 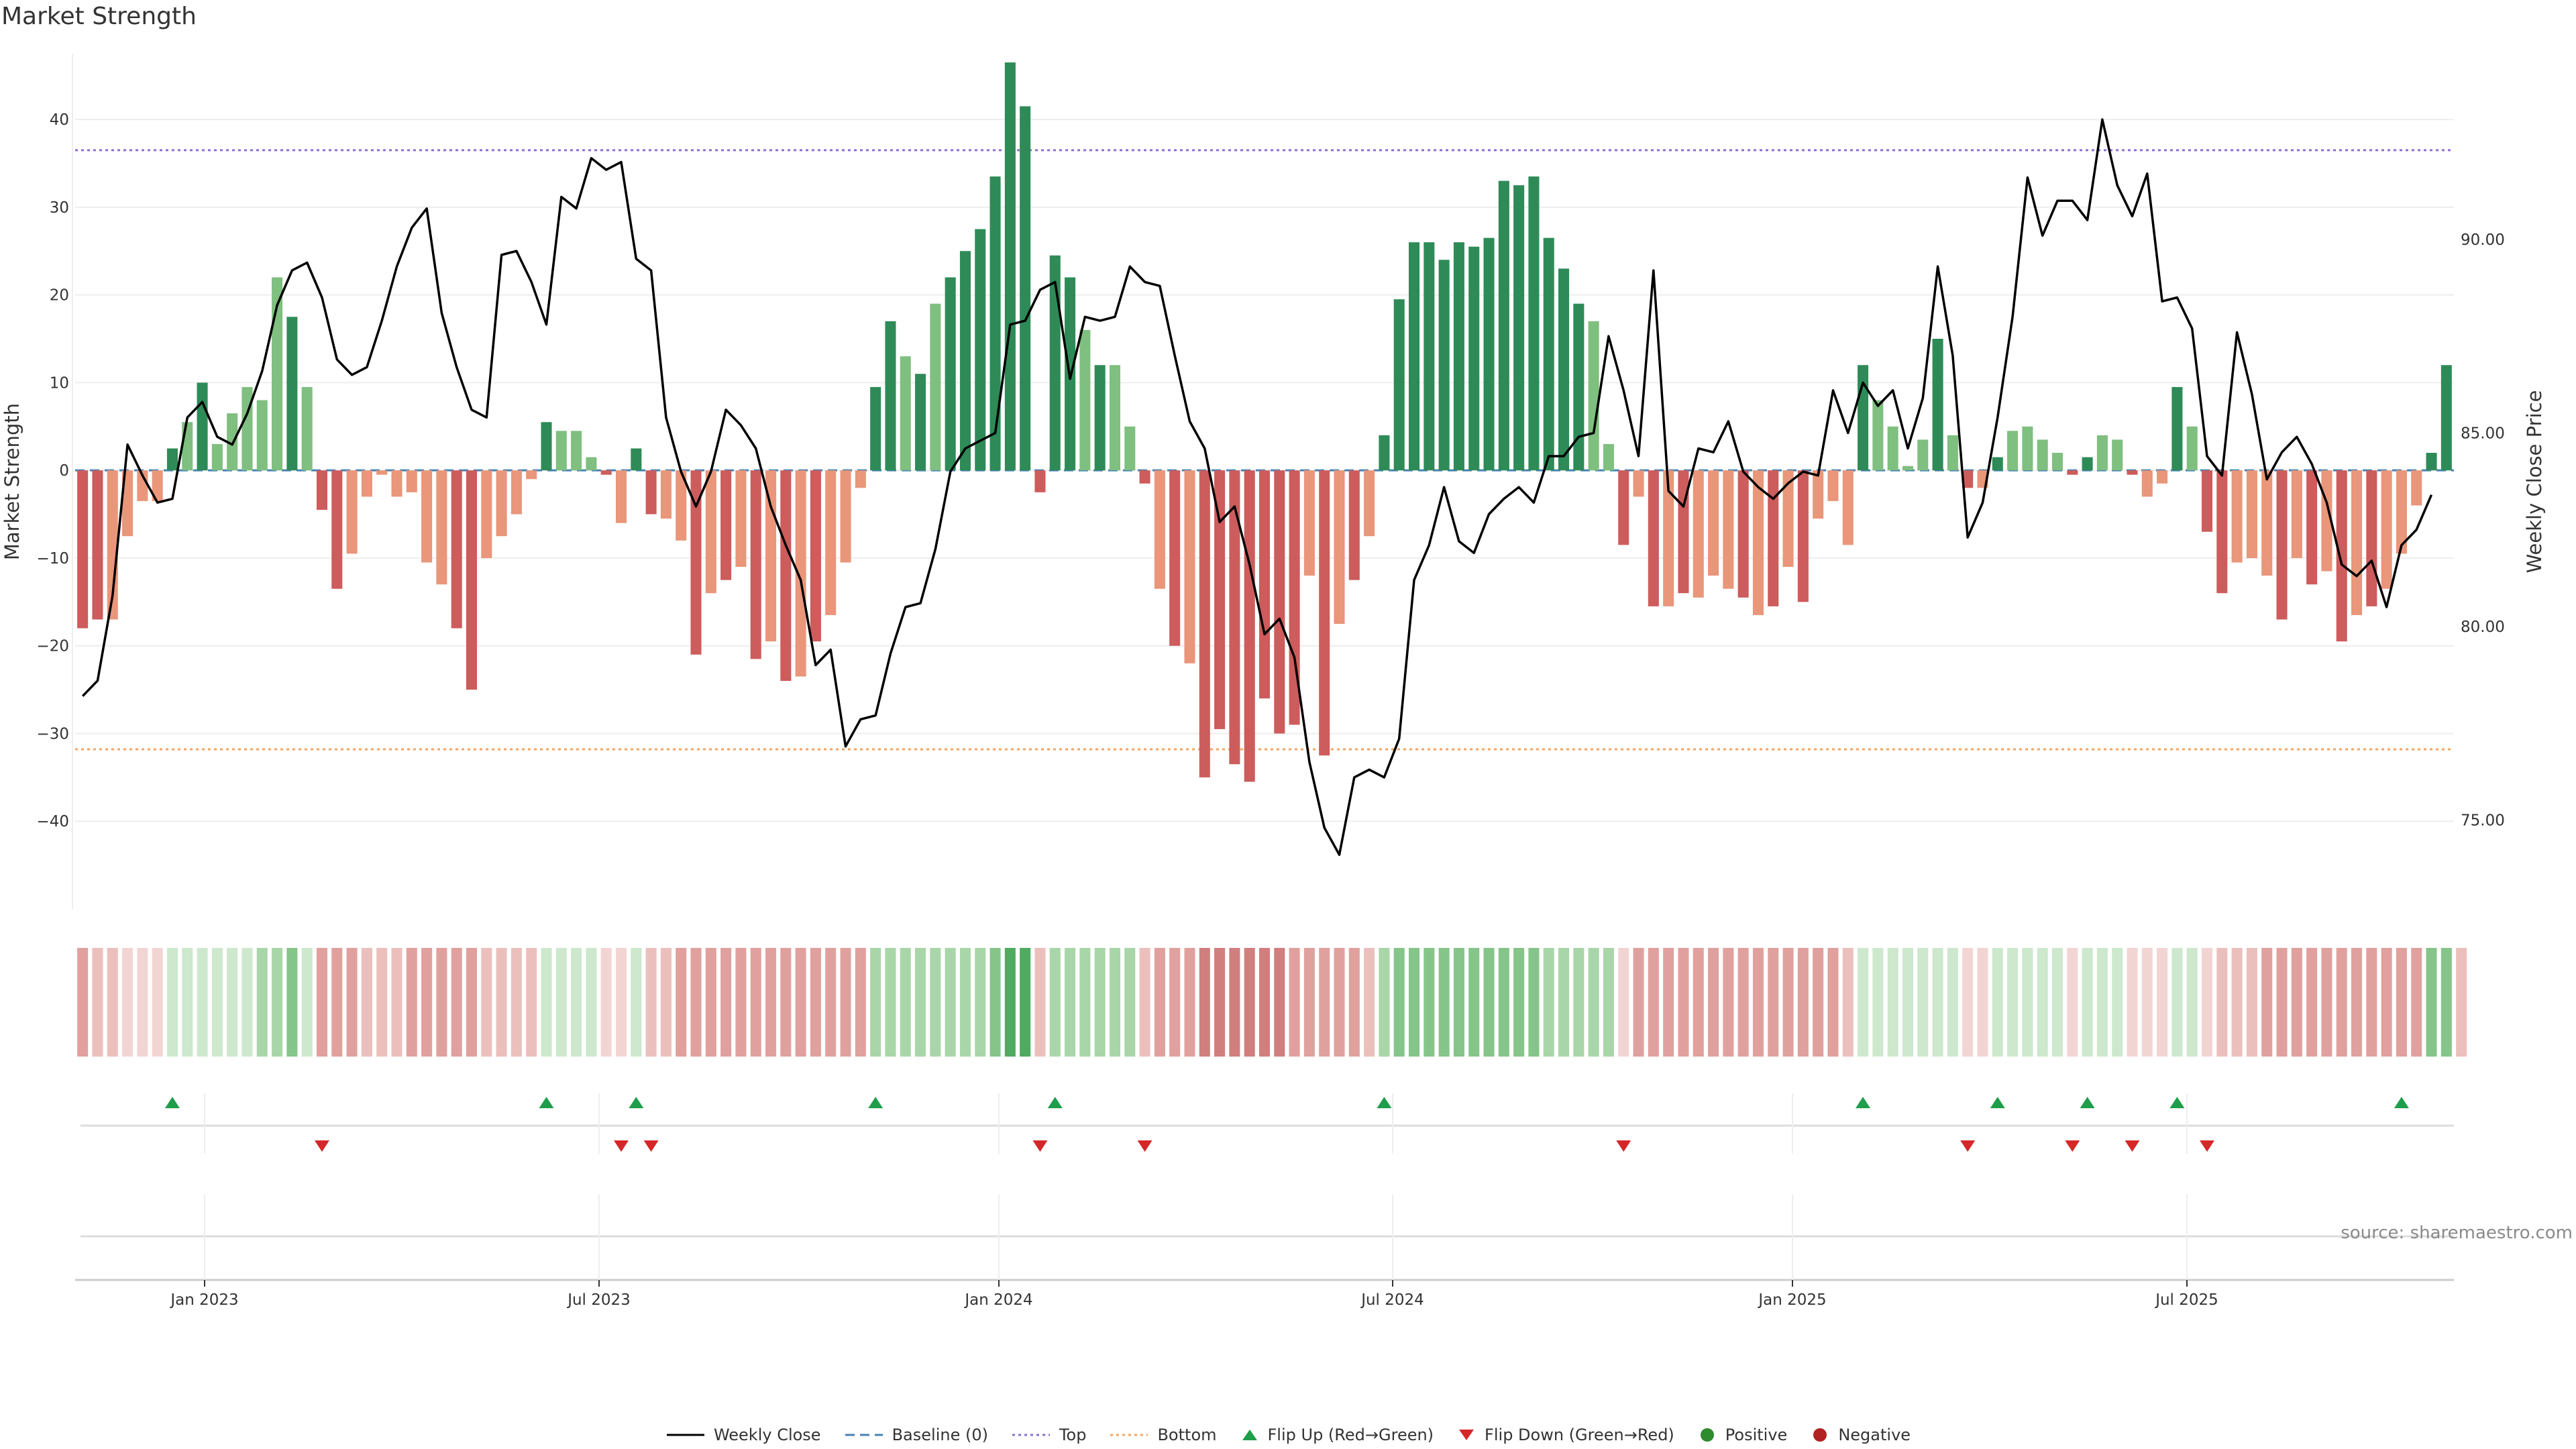 I want to click on y2-tick-label: 80.00, so click(x=2483, y=627).